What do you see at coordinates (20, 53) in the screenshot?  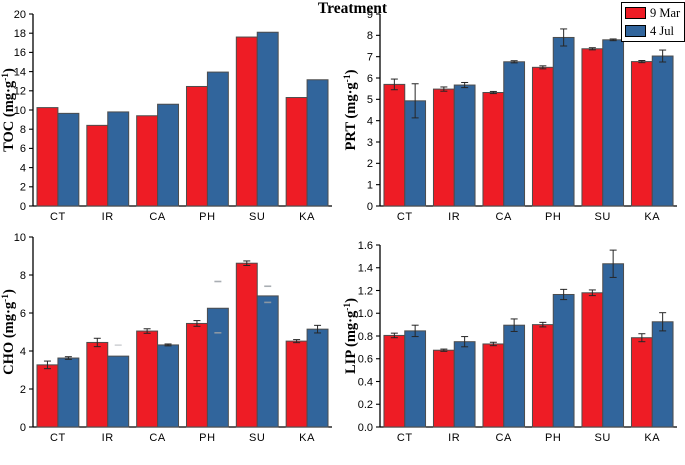 I see `y-tick-label: 16` at bounding box center [20, 53].